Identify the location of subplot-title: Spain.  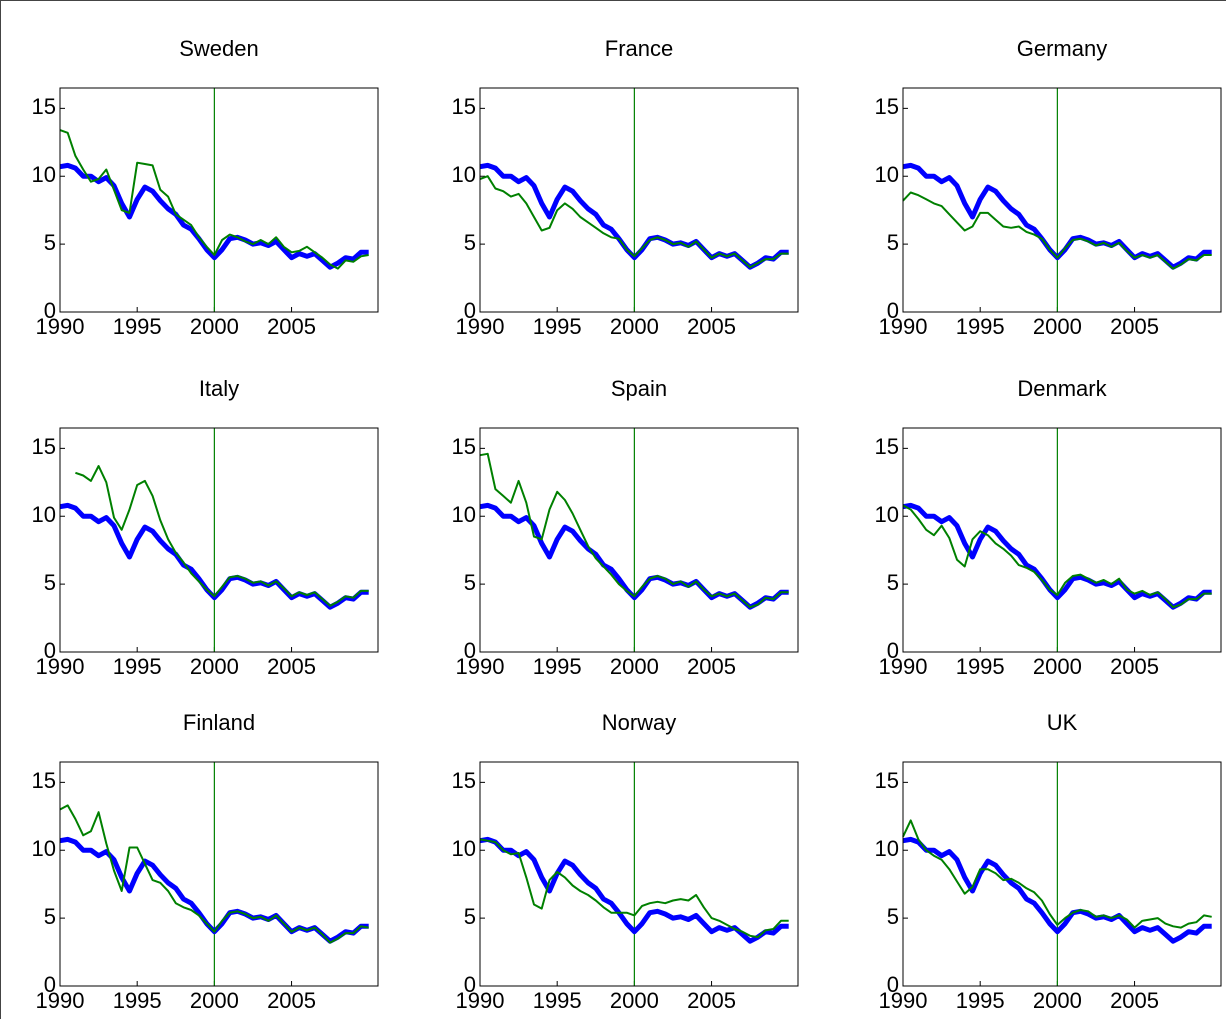
(639, 388).